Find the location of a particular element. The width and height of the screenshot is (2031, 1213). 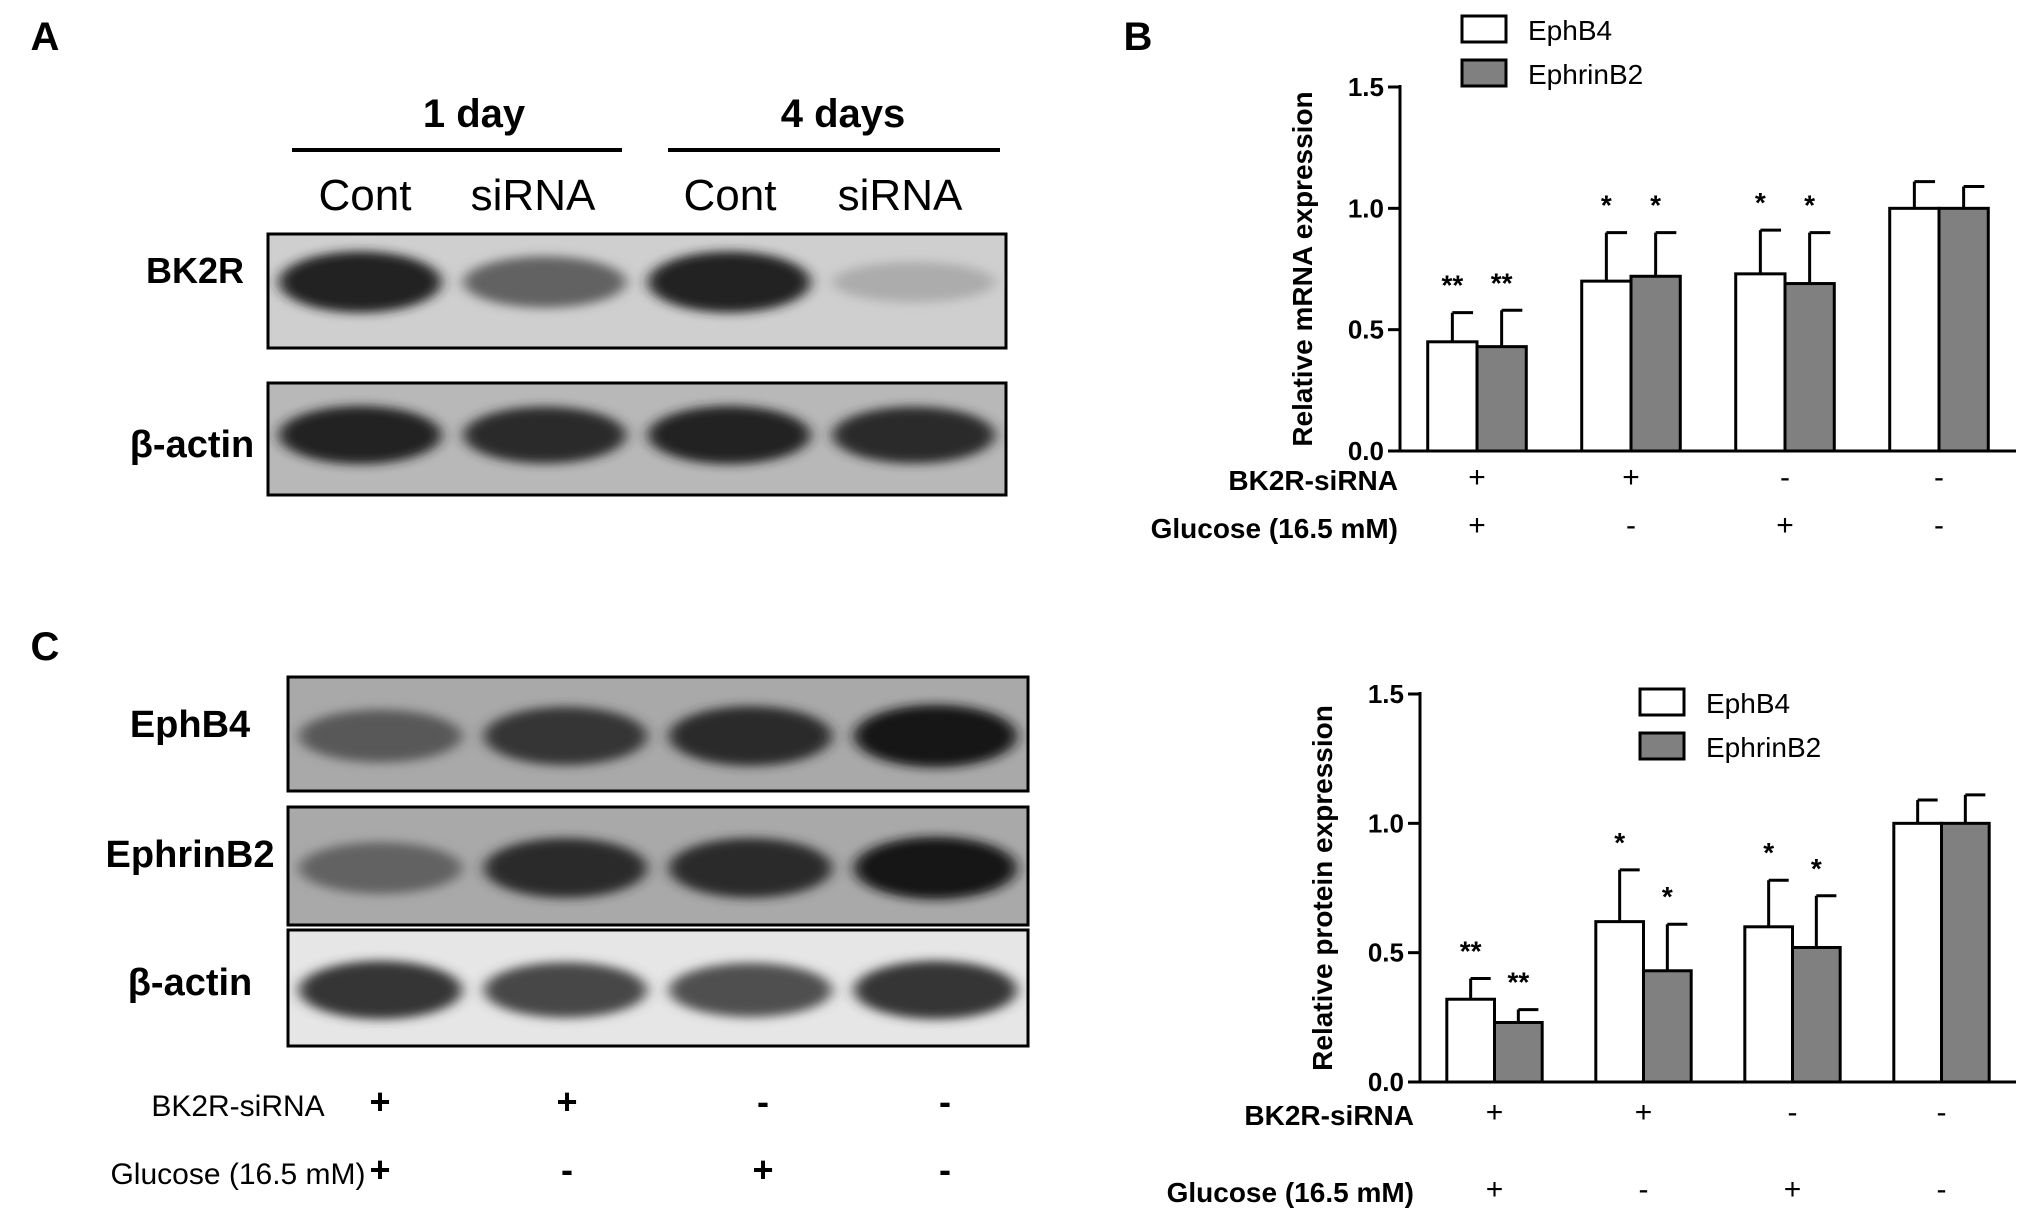

y-tick-label: 1.5 is located at coordinates (1366, 87).